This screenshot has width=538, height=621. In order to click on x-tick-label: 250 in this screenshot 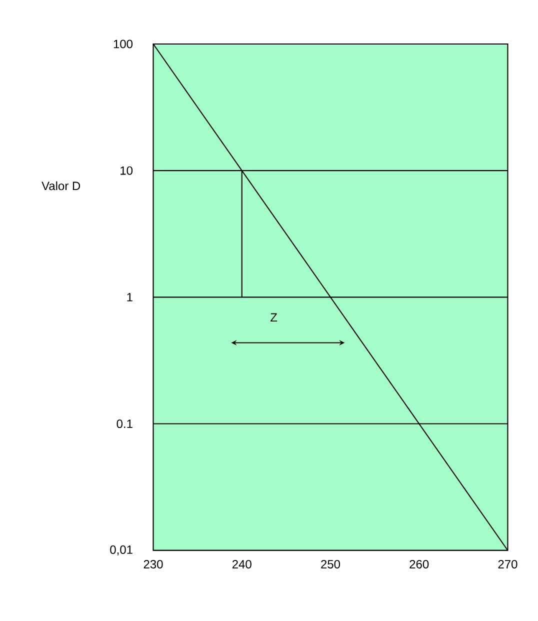, I will do `click(330, 564)`.